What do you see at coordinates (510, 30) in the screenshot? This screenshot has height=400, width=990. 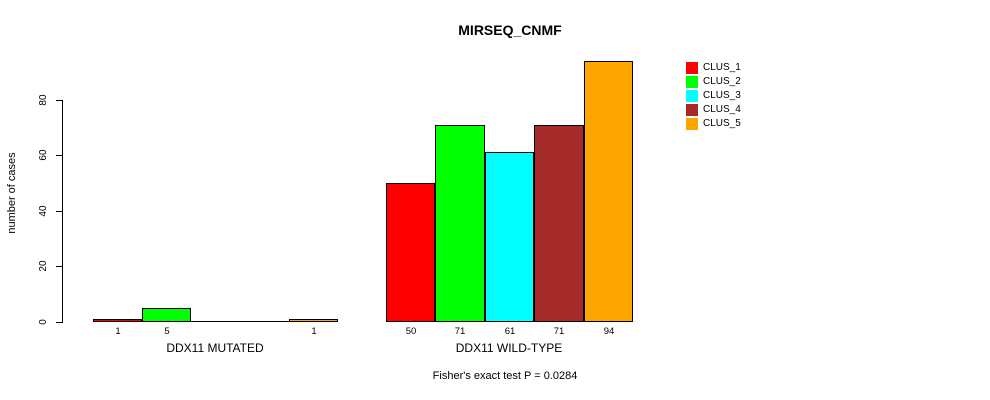 I see `chart-title: MIRSEQ_CNMF` at bounding box center [510, 30].